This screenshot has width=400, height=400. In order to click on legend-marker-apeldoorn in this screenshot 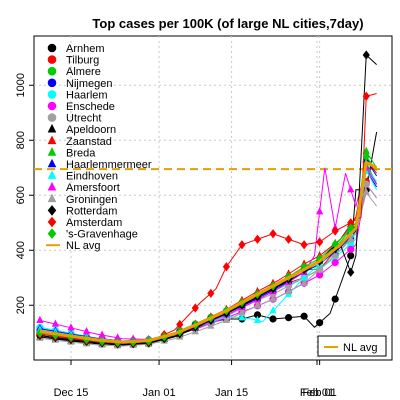, I will do `click(52, 128)`.